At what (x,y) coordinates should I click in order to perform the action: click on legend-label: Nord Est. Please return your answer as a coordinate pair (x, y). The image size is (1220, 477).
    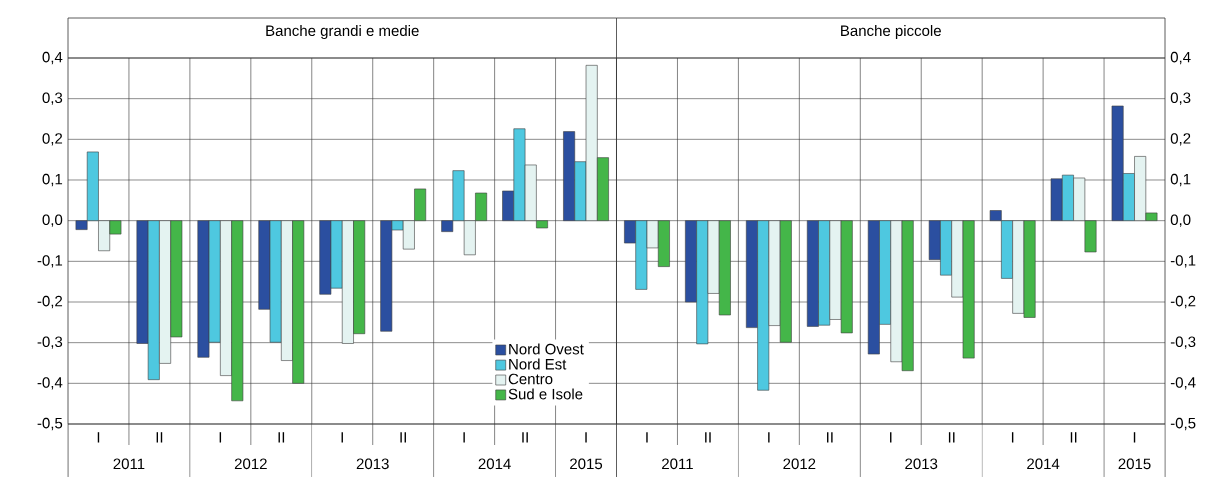
    Looking at the image, I should click on (538, 364).